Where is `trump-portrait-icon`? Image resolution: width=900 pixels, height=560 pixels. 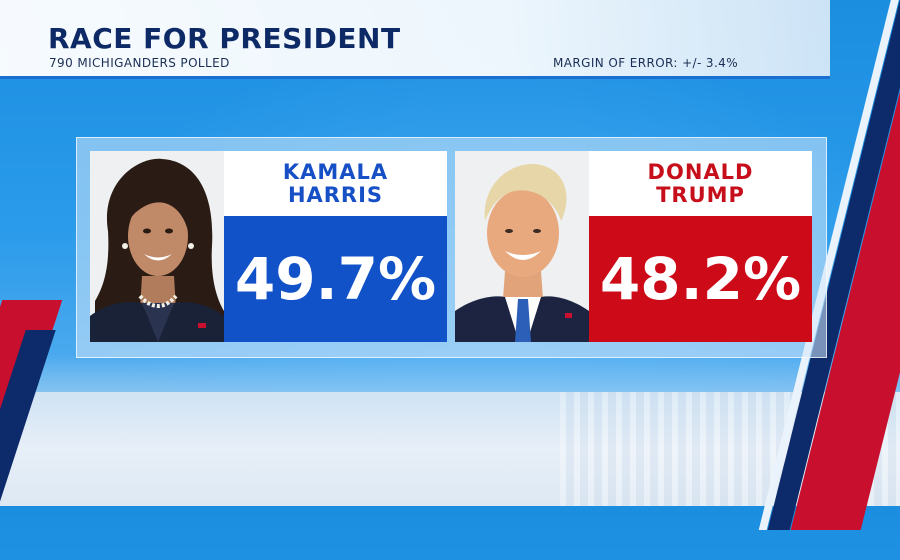
trump-portrait-icon is located at coordinates (522, 246).